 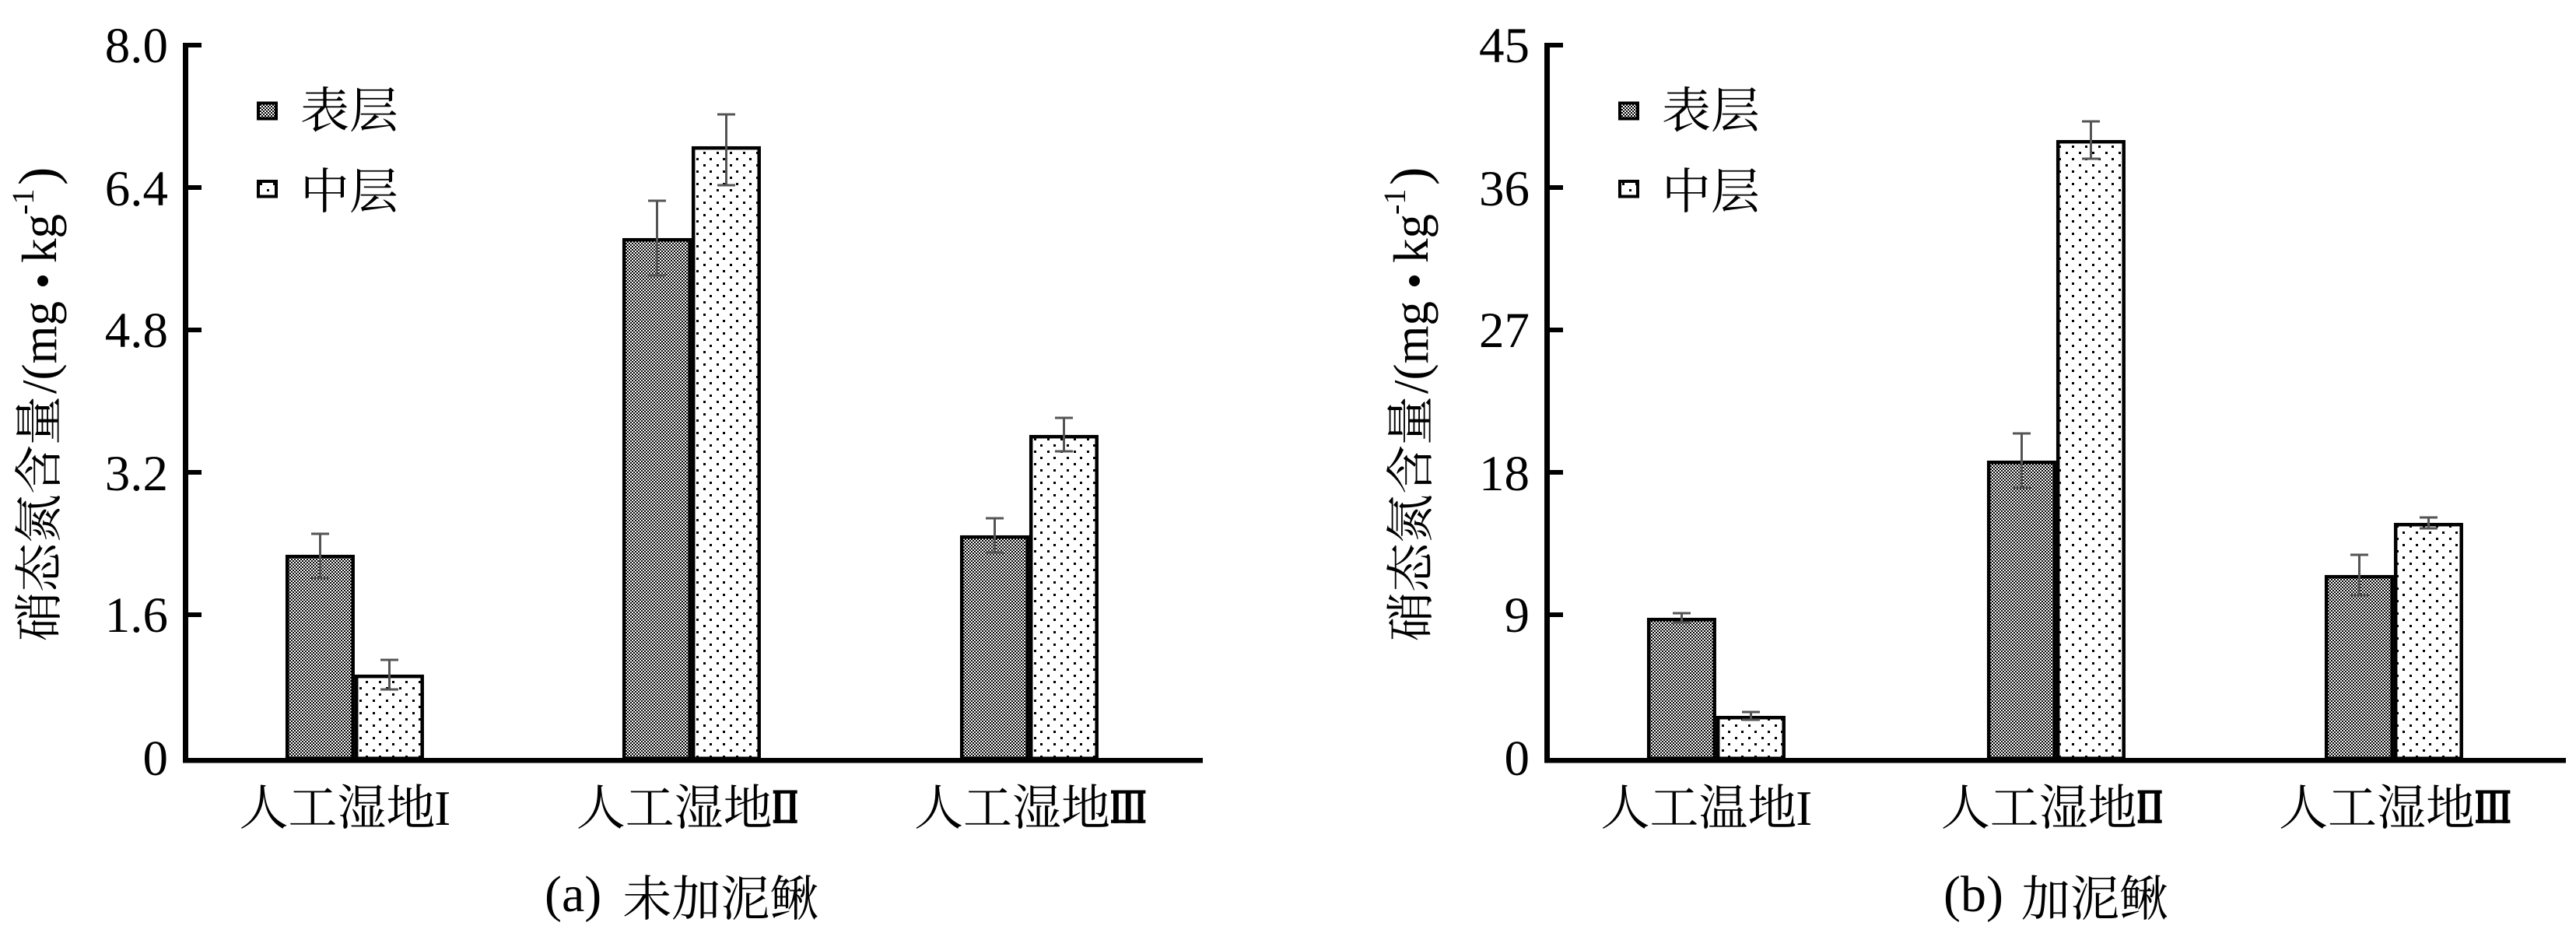 I want to click on svg-text: 27, so click(x=1504, y=331).